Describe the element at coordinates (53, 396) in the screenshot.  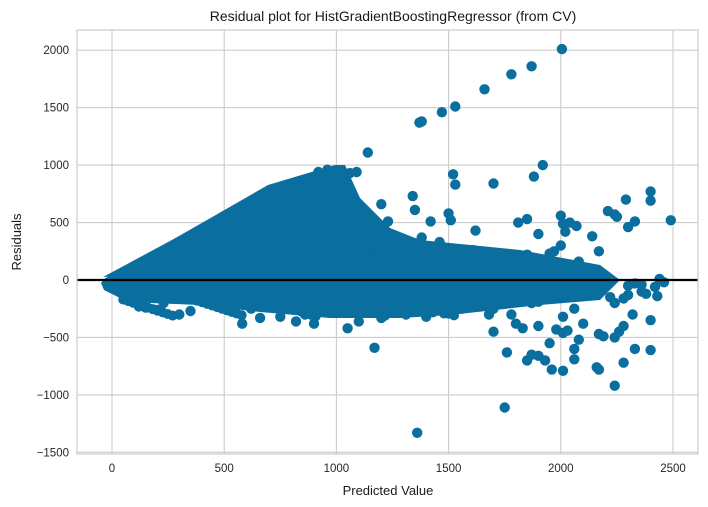
I see `y-tick-label: −1000` at that location.